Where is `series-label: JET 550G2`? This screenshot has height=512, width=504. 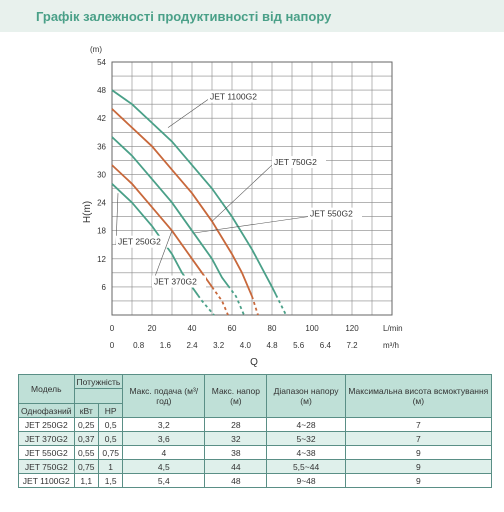 series-label: JET 550G2 is located at coordinates (331, 214).